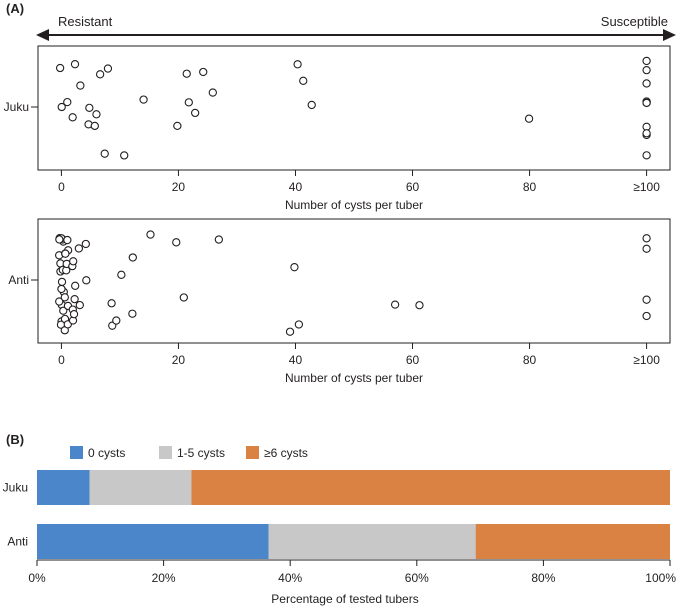 The width and height of the screenshot is (677, 609). Describe the element at coordinates (413, 360) in the screenshot. I see `anti-x-tick-label: 60` at that location.